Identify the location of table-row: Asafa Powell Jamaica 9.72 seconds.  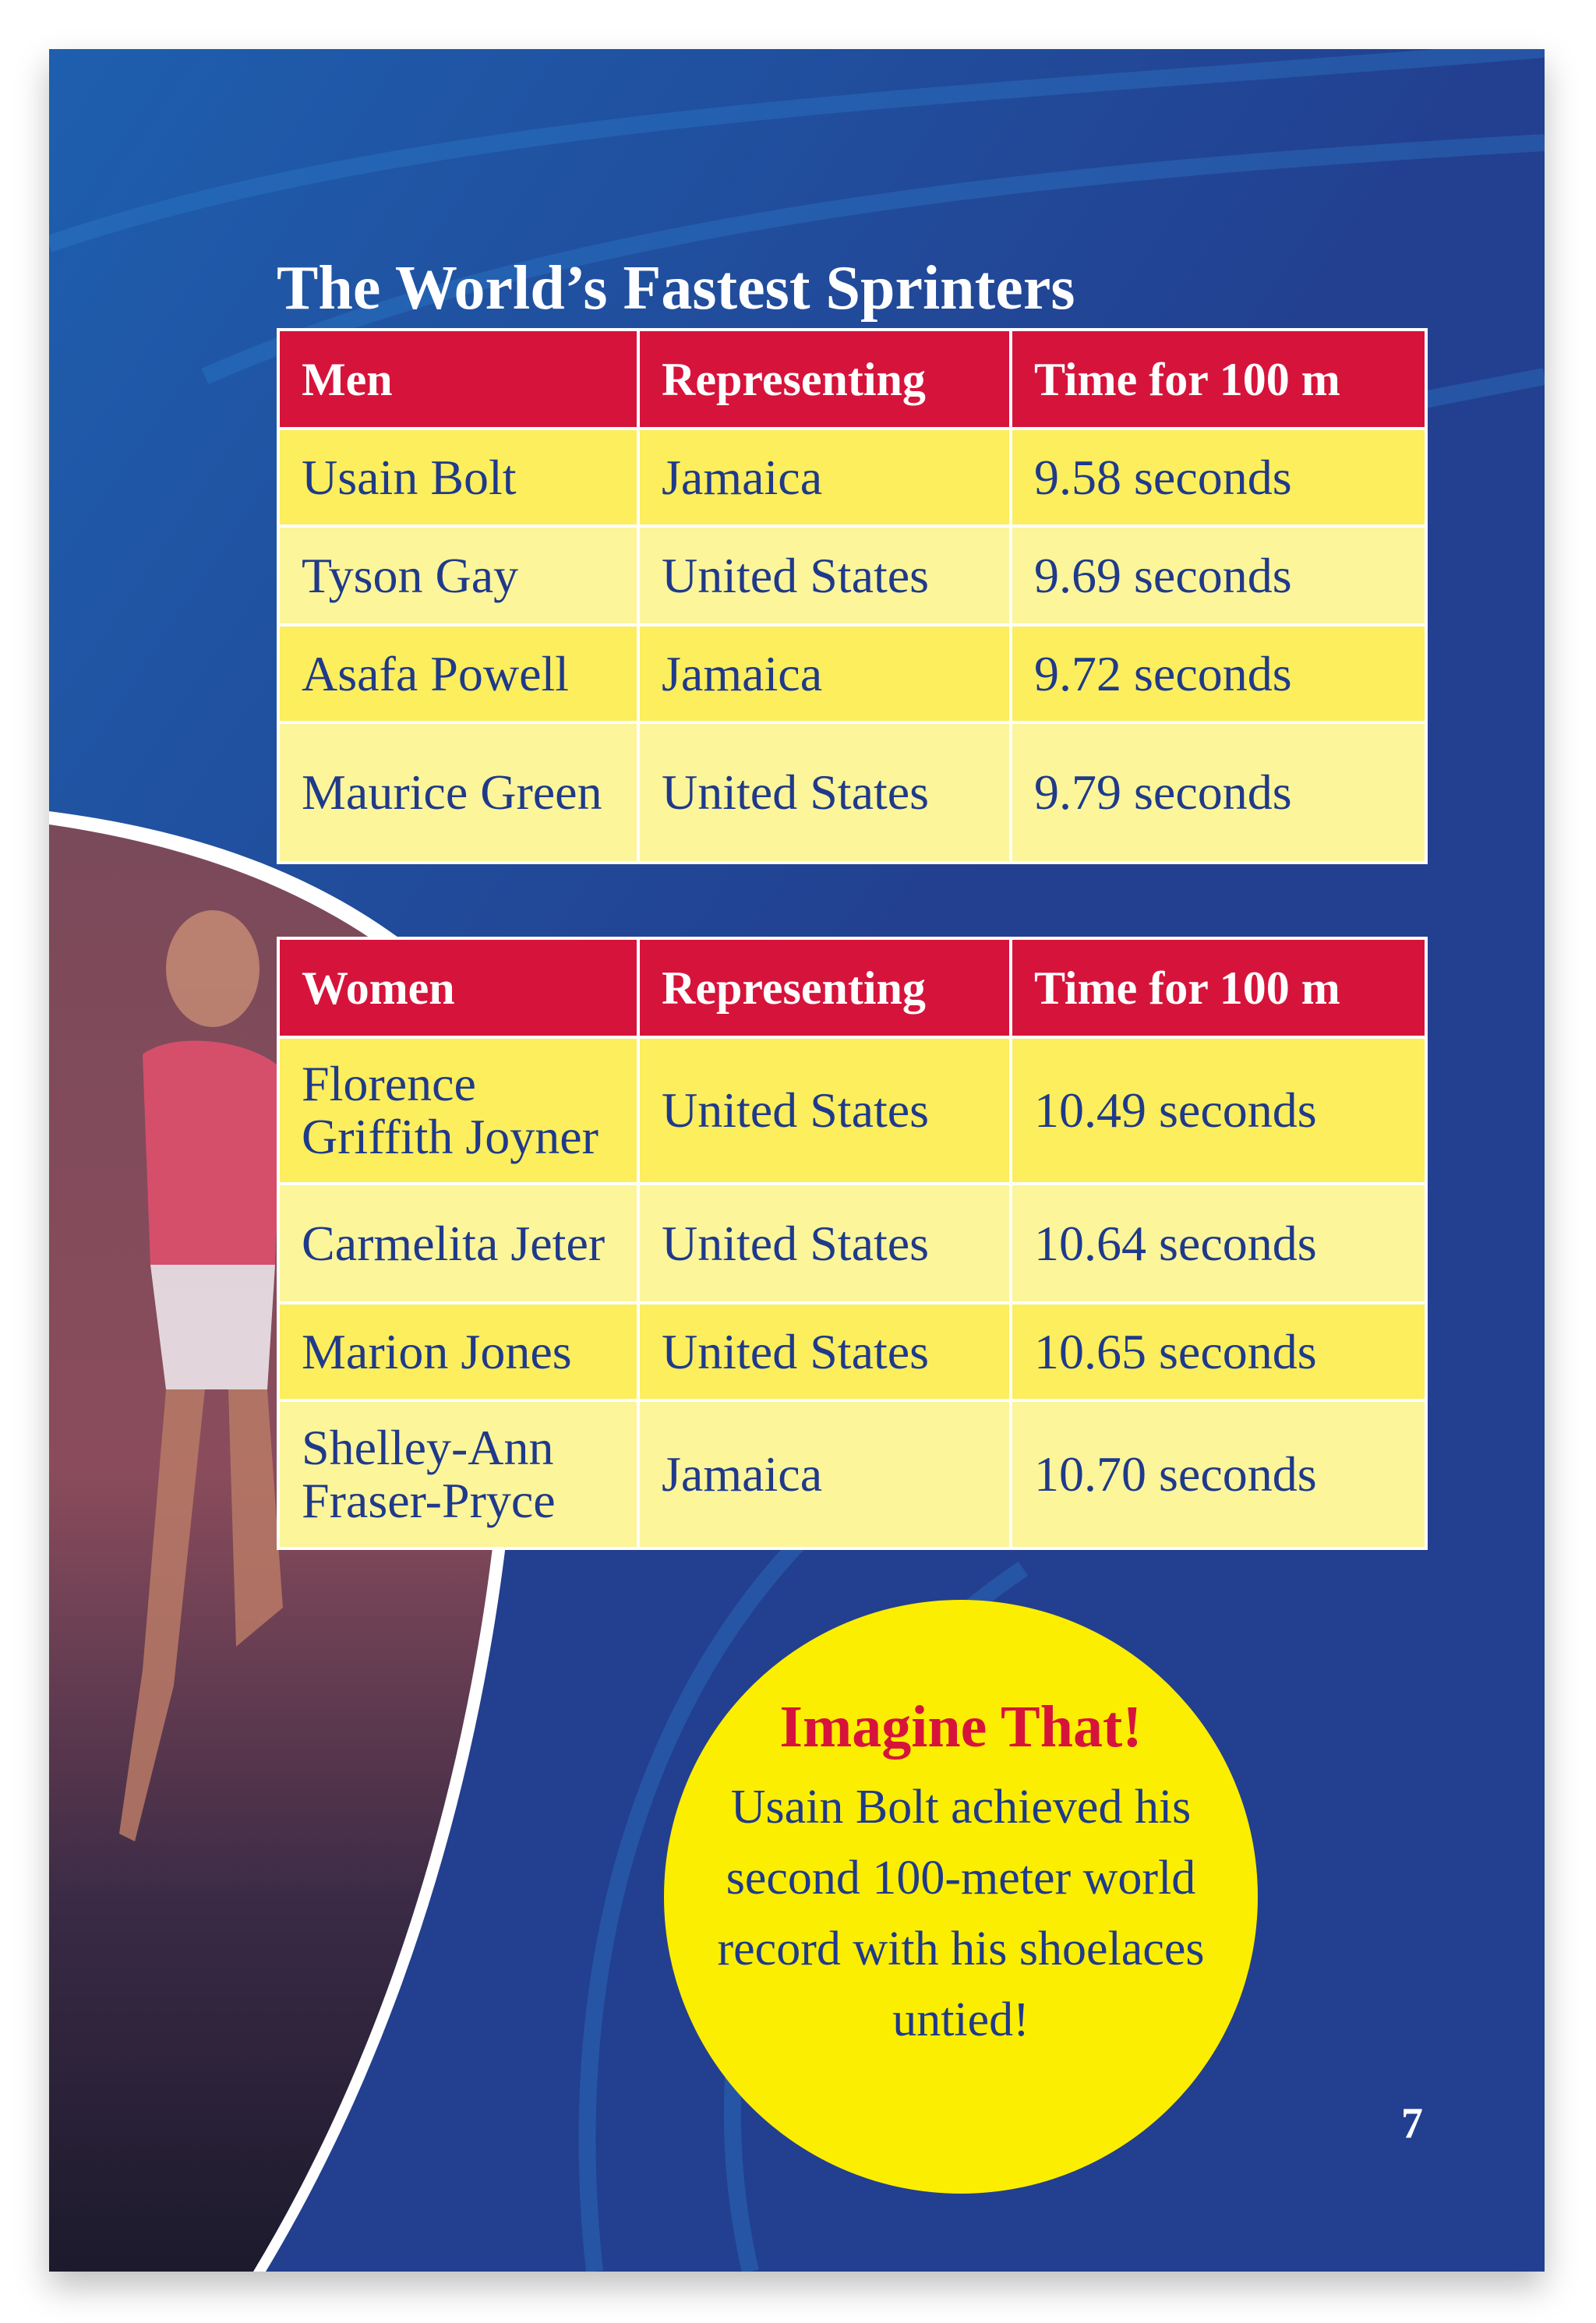
(852, 673).